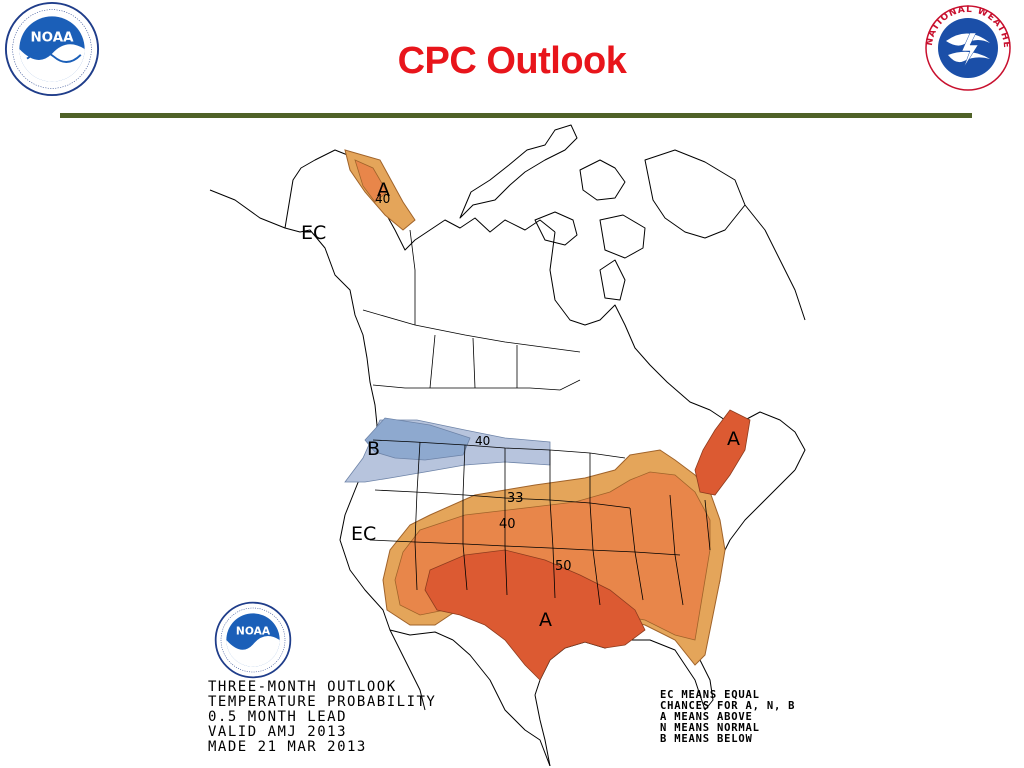 The width and height of the screenshot is (1024, 768). What do you see at coordinates (382, 199) in the screenshot?
I see `label-40-alaska: 40` at bounding box center [382, 199].